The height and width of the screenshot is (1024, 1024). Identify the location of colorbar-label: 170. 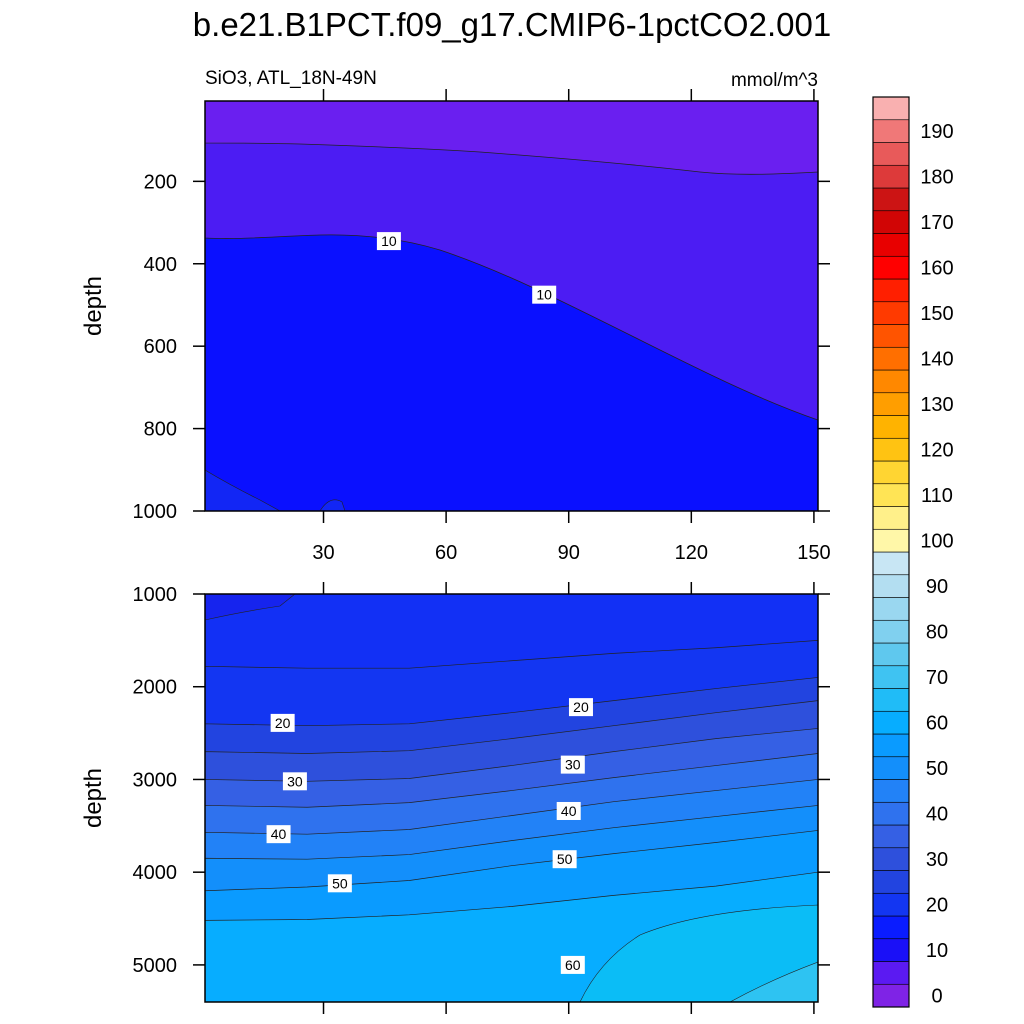
(936, 223).